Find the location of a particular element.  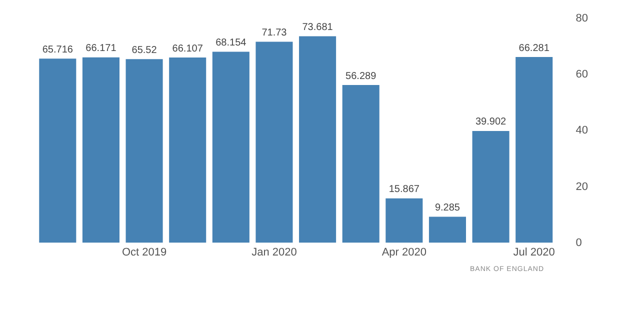

y-tick-label: 20 is located at coordinates (582, 186).